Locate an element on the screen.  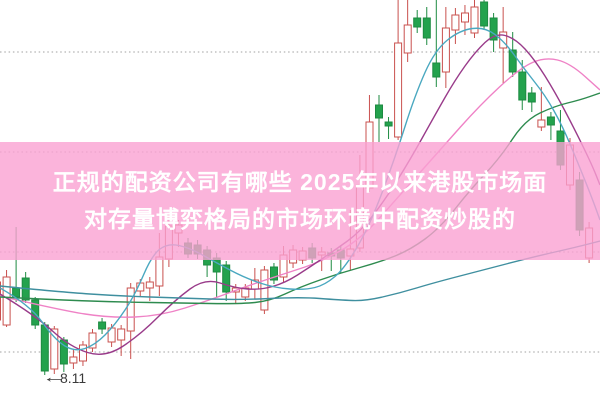
banner-title-line2: 对存量博弈格局的市场环境中配资炒股的 is located at coordinates (300, 219).